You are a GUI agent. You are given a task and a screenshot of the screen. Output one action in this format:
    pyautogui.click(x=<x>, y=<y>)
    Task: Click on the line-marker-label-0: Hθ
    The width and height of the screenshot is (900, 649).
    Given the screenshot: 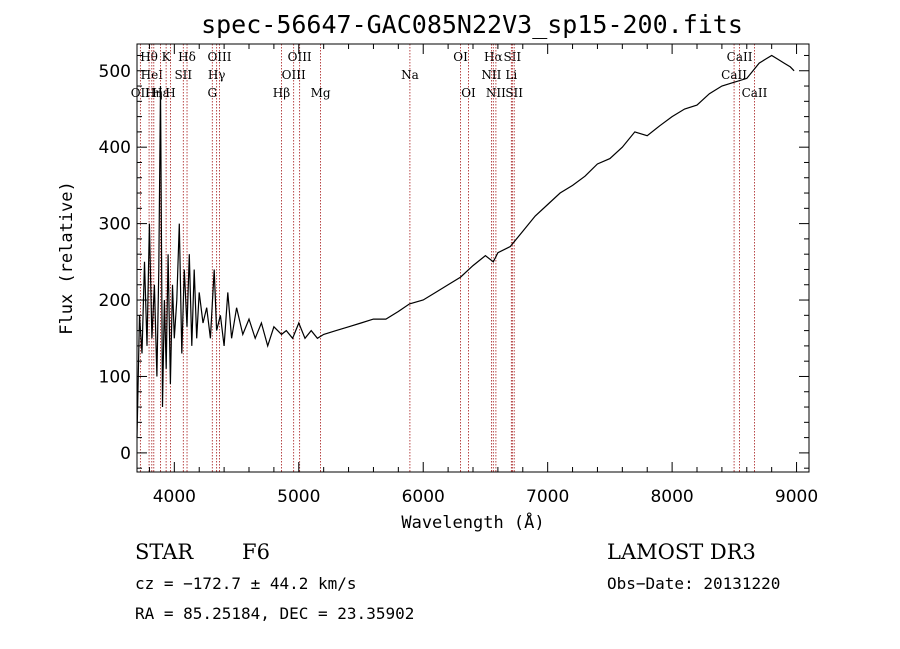 What is the action you would take?
    pyautogui.click(x=149, y=57)
    